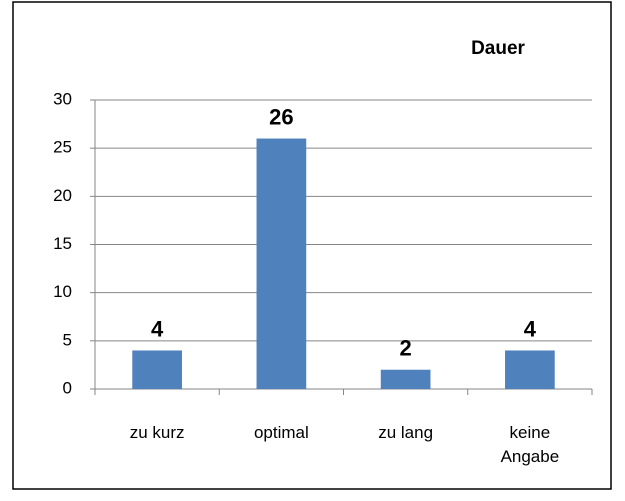 This screenshot has height=501, width=625. Describe the element at coordinates (157, 432) in the screenshot. I see `x-tick-label: zu kurz` at that location.